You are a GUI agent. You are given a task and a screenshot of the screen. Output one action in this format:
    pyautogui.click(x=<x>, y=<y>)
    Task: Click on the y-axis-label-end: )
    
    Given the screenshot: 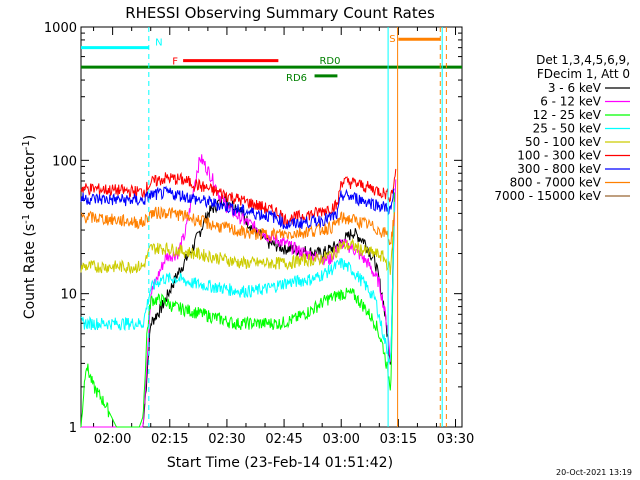 What is the action you would take?
    pyautogui.click(x=30, y=137)
    